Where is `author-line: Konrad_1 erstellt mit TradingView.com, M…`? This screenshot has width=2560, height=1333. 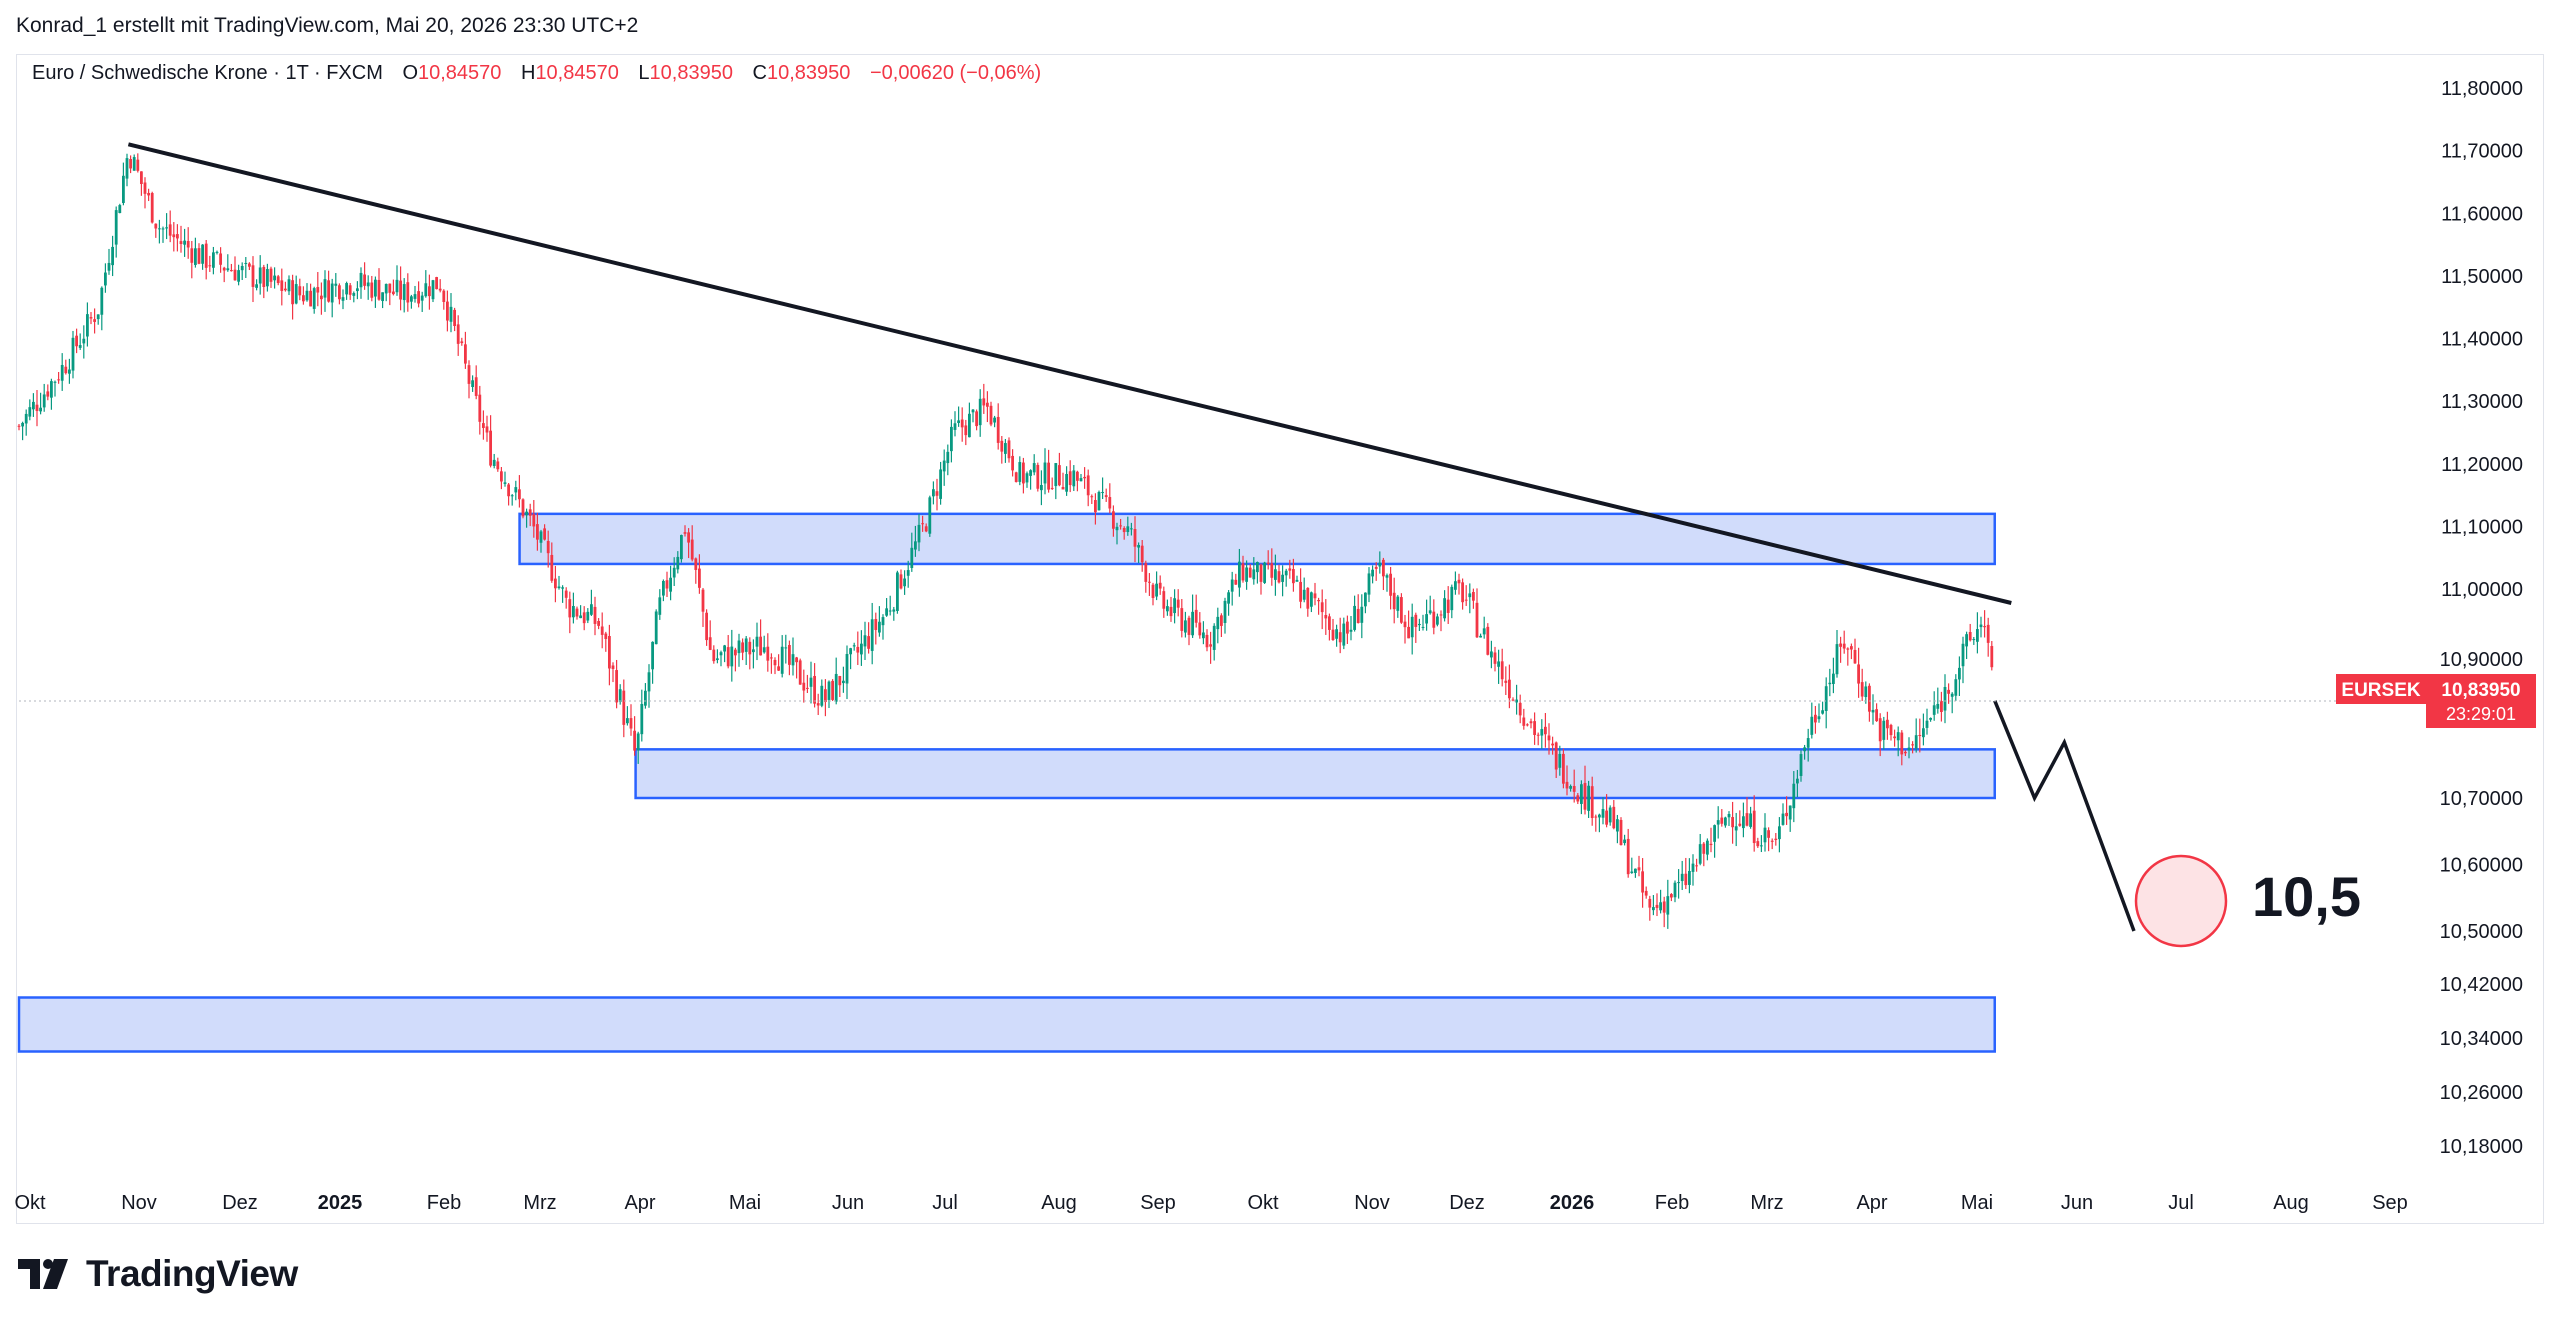
author-line: Konrad_1 erstellt mit TradingView.com, M… is located at coordinates (327, 25).